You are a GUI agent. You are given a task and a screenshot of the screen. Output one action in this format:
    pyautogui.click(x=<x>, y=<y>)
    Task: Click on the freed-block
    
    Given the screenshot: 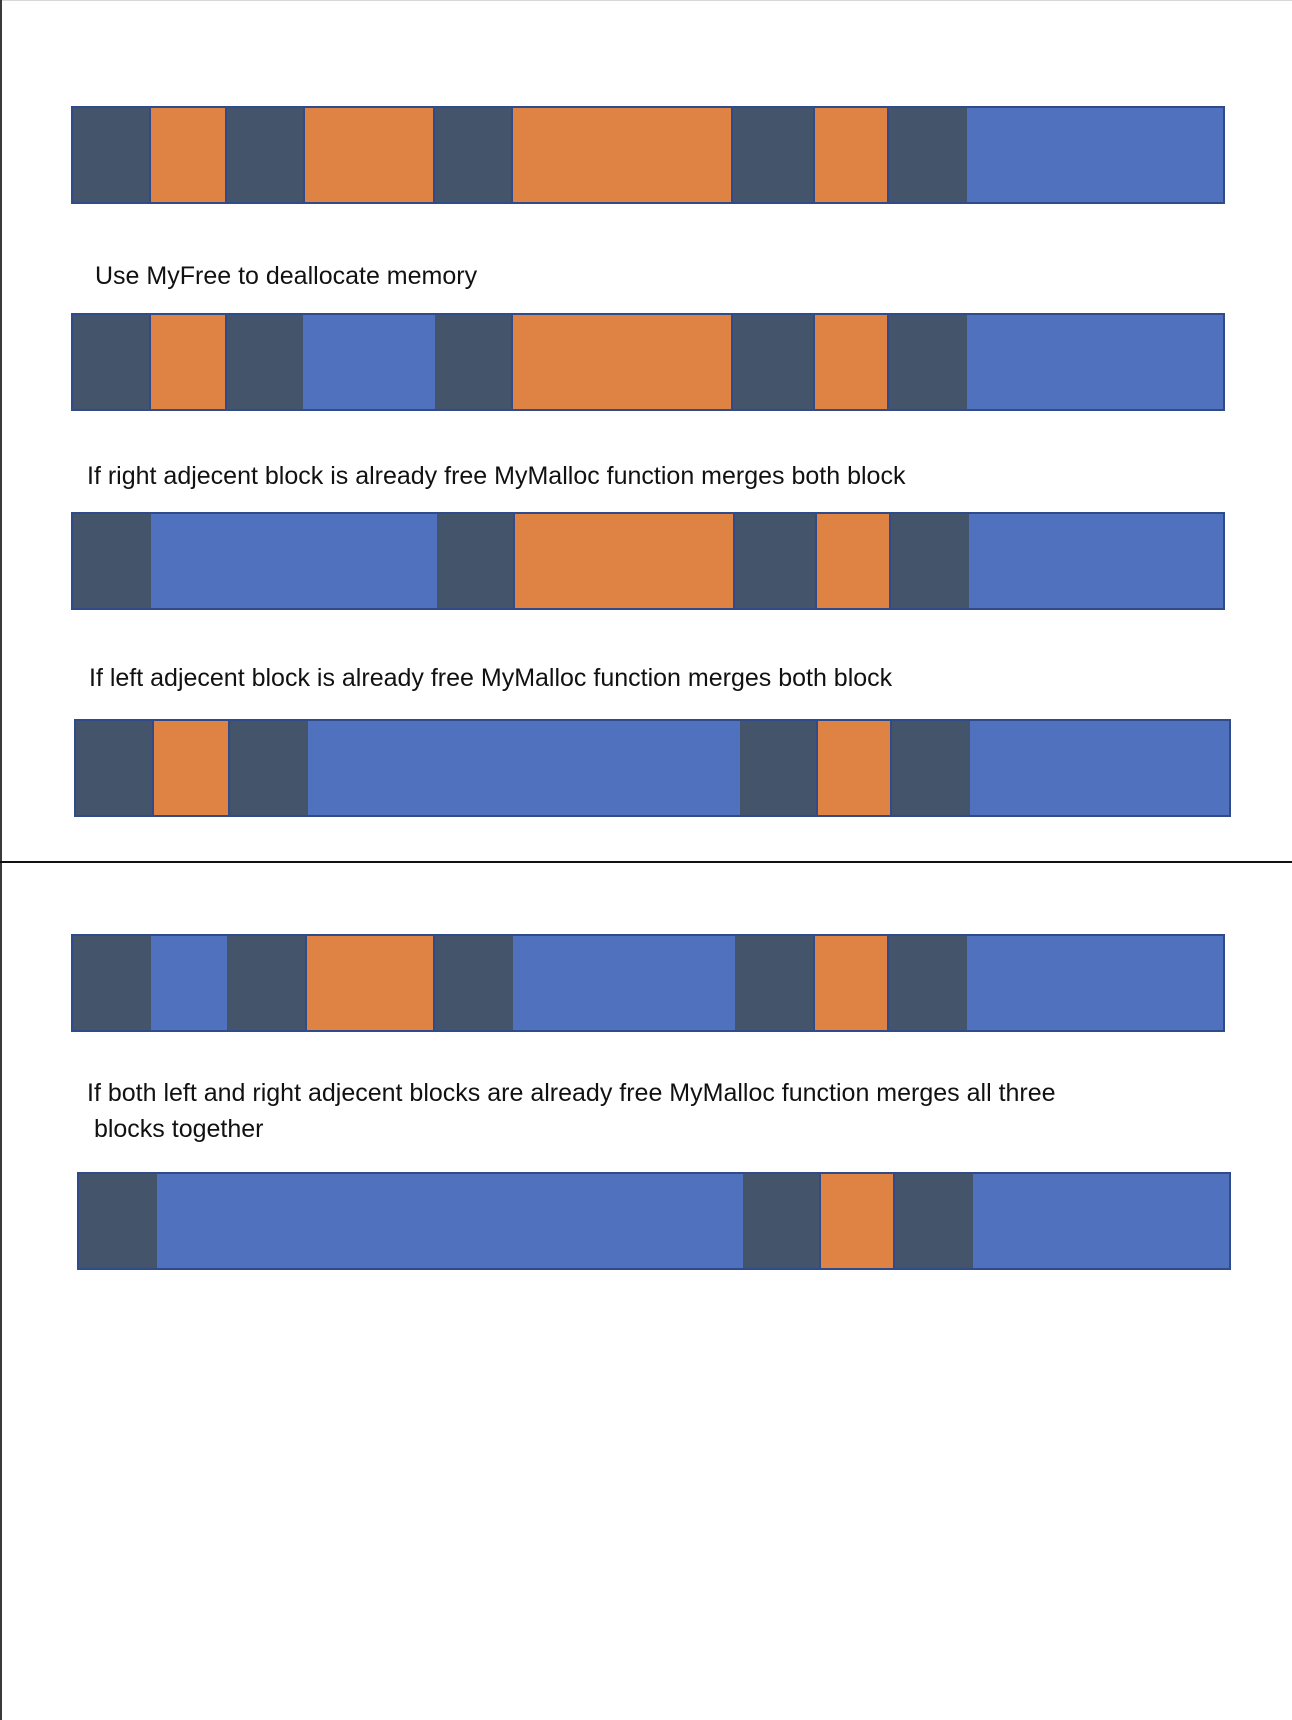 What is the action you would take?
    pyautogui.click(x=369, y=362)
    